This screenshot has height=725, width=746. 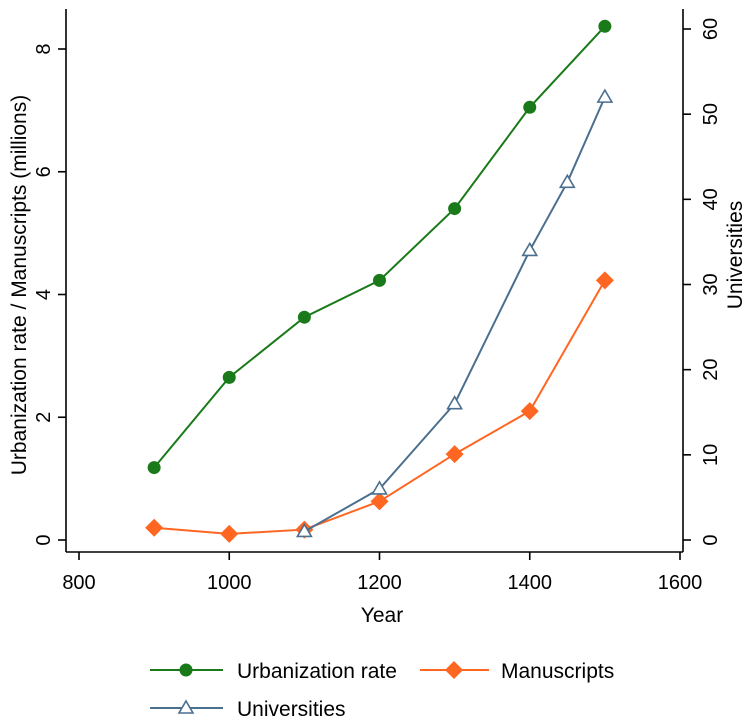 What do you see at coordinates (379, 583) in the screenshot?
I see `x-tick-label: 1200` at bounding box center [379, 583].